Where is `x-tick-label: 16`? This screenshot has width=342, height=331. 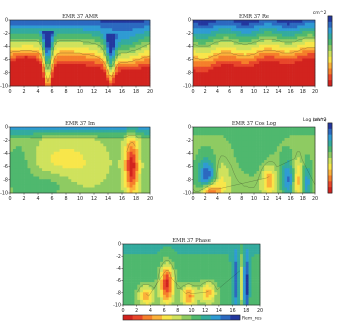
x-tick-label: 16 is located at coordinates (122, 92).